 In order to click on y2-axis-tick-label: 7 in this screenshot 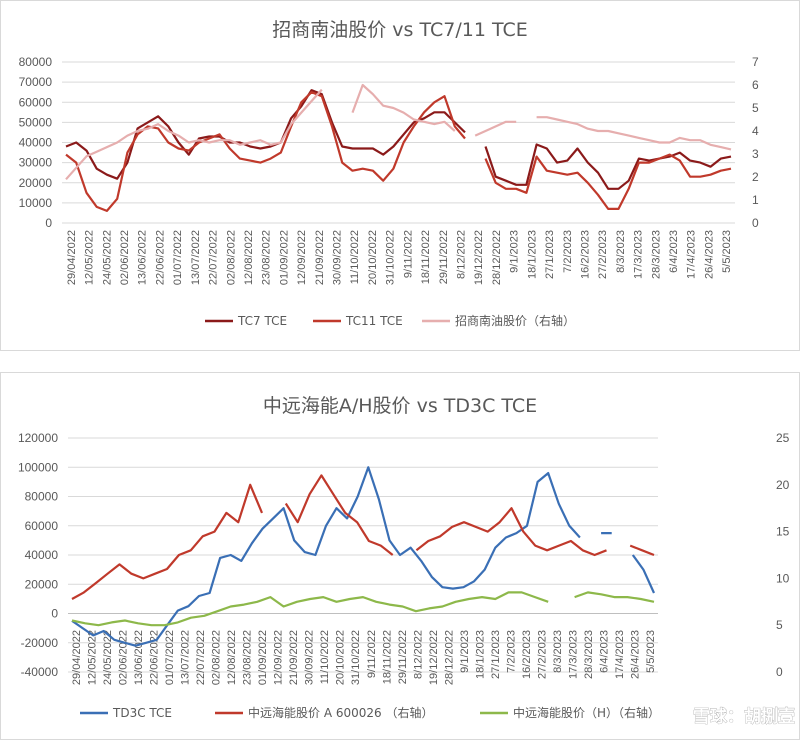, I will do `click(755, 62)`.